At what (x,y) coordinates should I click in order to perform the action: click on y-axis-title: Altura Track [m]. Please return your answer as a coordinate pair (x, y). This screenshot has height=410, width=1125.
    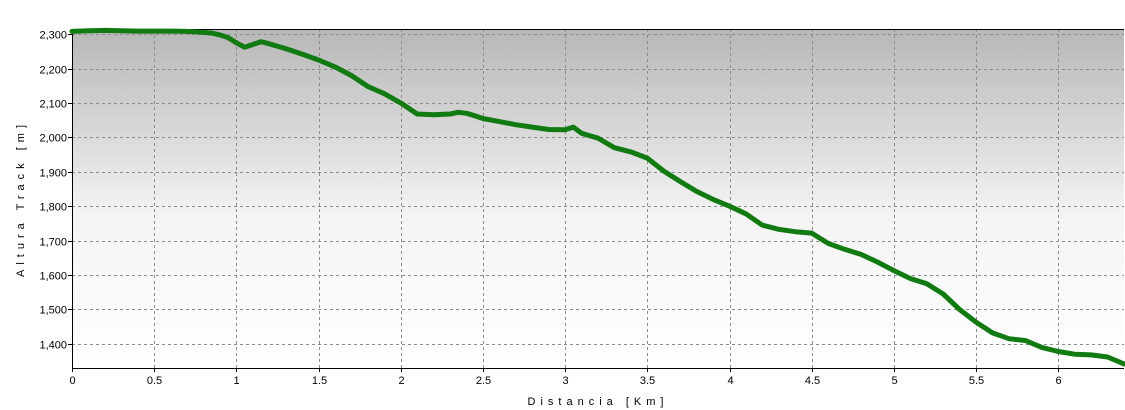
    Looking at the image, I should click on (21, 198).